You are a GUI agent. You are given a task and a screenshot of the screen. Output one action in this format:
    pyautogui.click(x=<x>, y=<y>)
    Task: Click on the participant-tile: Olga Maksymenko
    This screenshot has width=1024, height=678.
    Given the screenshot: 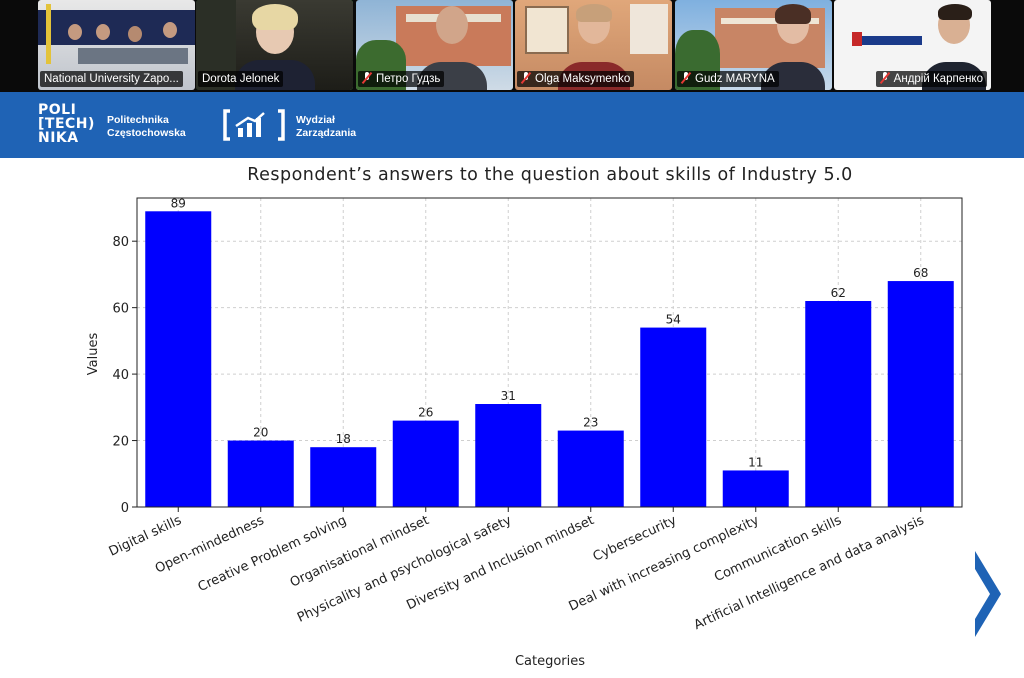 What is the action you would take?
    pyautogui.click(x=593, y=45)
    